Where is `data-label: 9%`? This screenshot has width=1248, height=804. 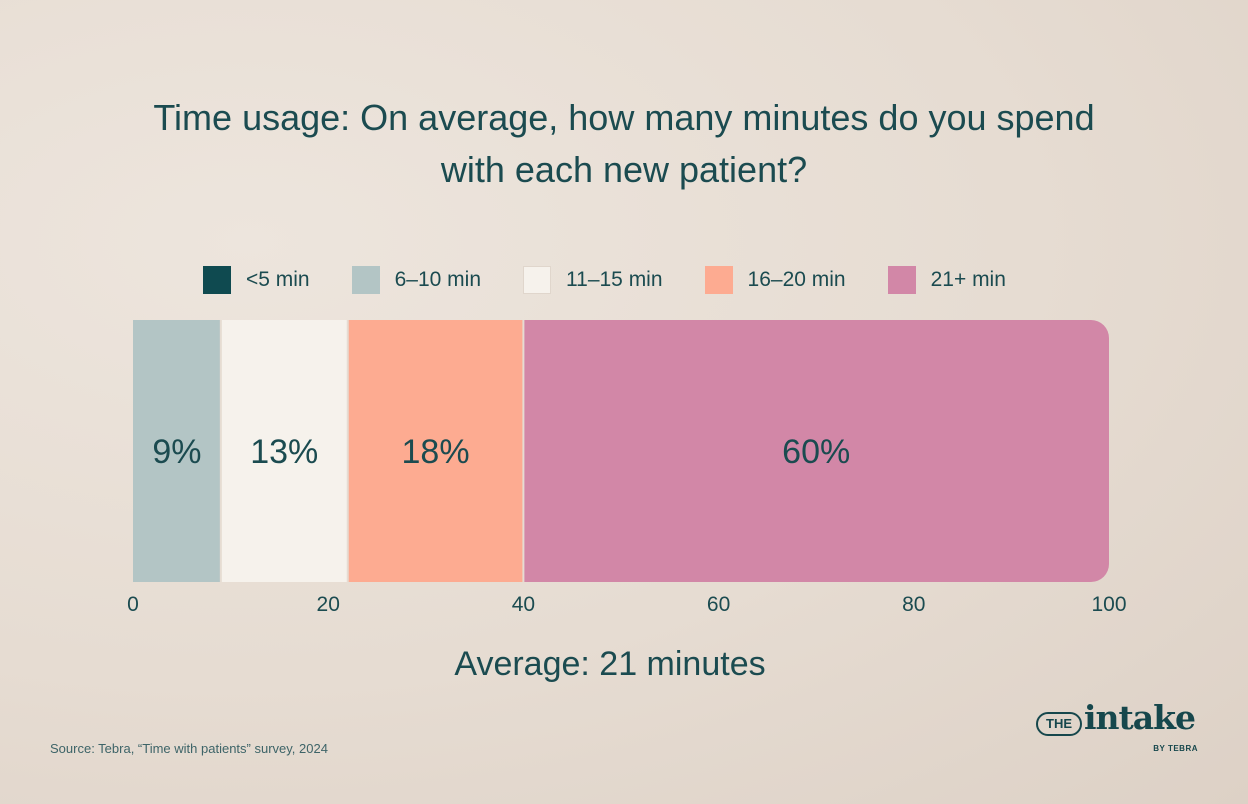 data-label: 9% is located at coordinates (176, 452).